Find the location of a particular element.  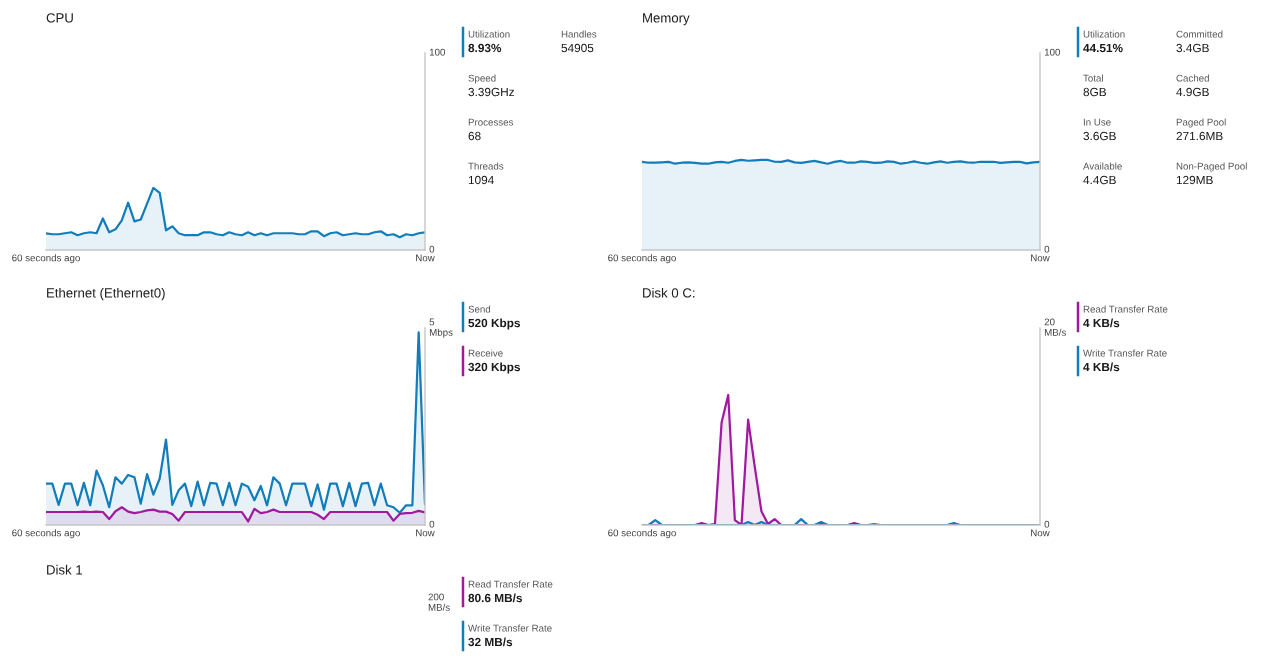

text: Write Transfer Rate 32 MB/s is located at coordinates (510, 635).